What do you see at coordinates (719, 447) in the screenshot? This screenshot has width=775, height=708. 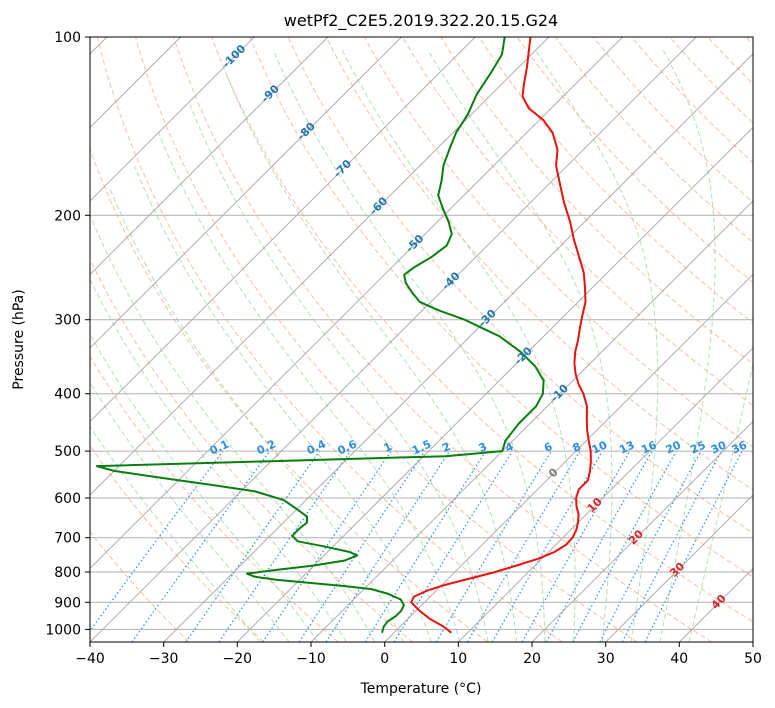 I see `mixing-ratio-label: 30` at bounding box center [719, 447].